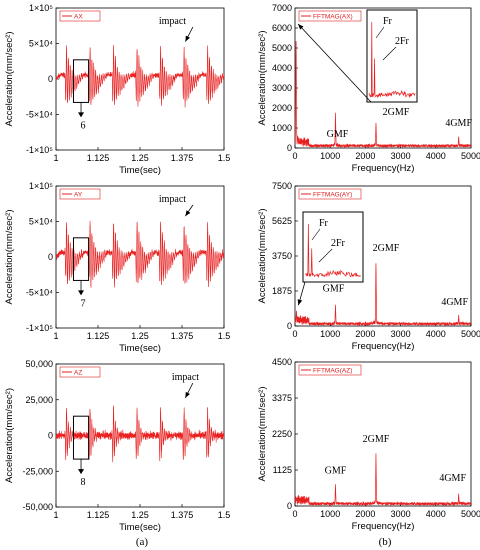  Describe the element at coordinates (334, 63) in the screenshot. I see `inset-connector` at that location.